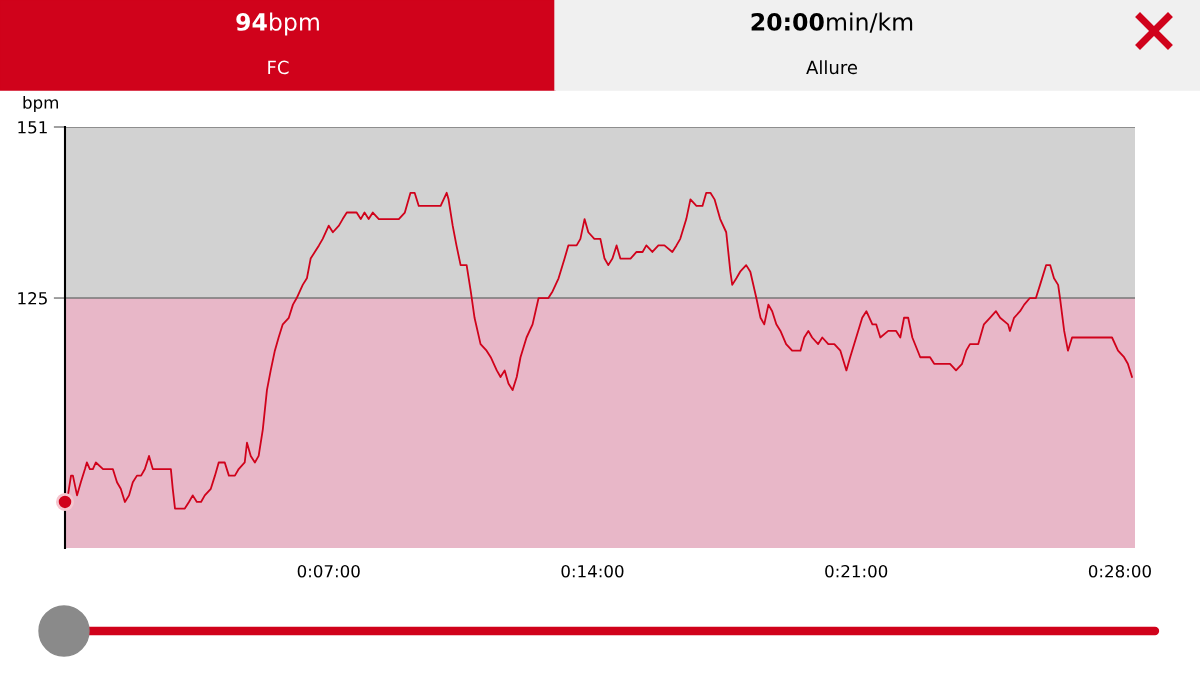  I want to click on y-tick-label: 125, so click(32, 298).